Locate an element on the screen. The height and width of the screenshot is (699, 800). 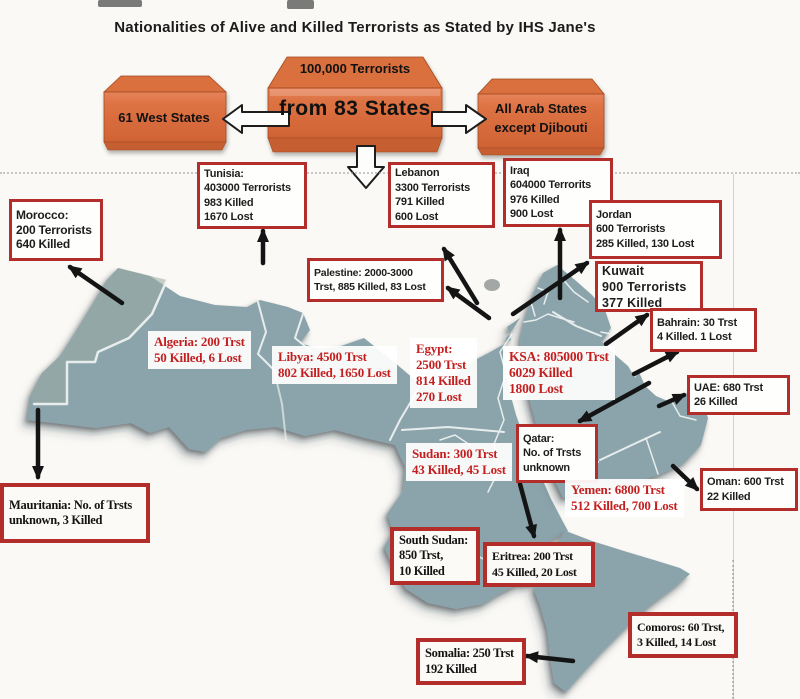
label-line: 900 Terrorists is located at coordinates (644, 286).